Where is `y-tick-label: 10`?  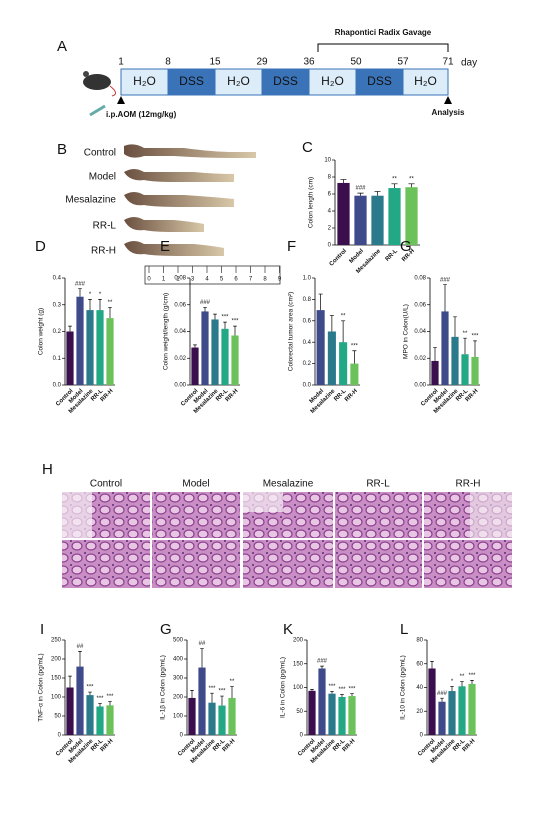
y-tick-label: 10 is located at coordinates (327, 161).